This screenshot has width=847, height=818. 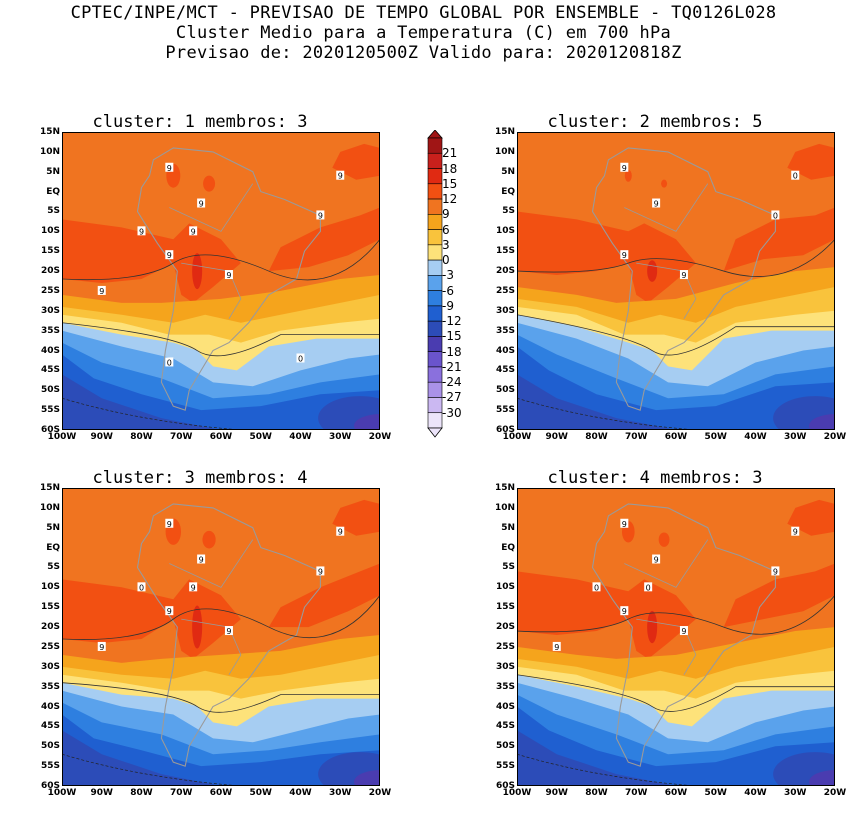 I want to click on field-band-neg12-neg9, so click(x=676, y=746).